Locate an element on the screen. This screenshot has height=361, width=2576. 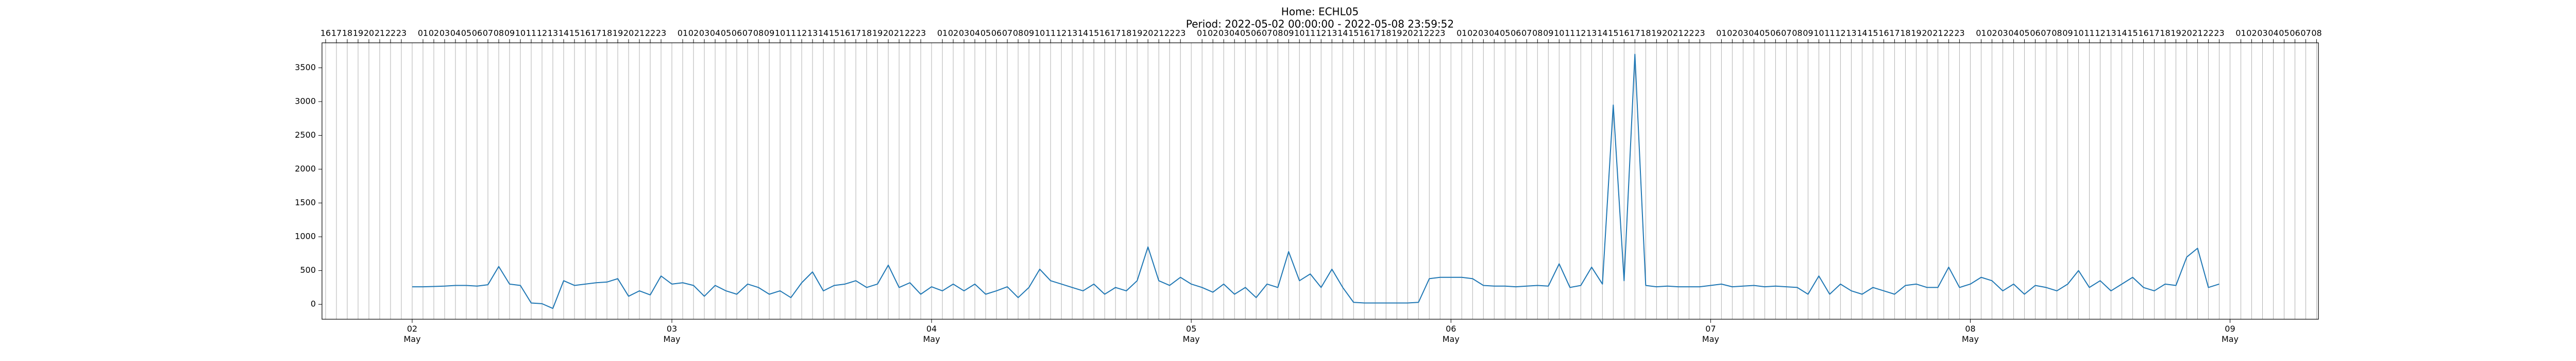
x-tick-label: 03 May is located at coordinates (672, 334).